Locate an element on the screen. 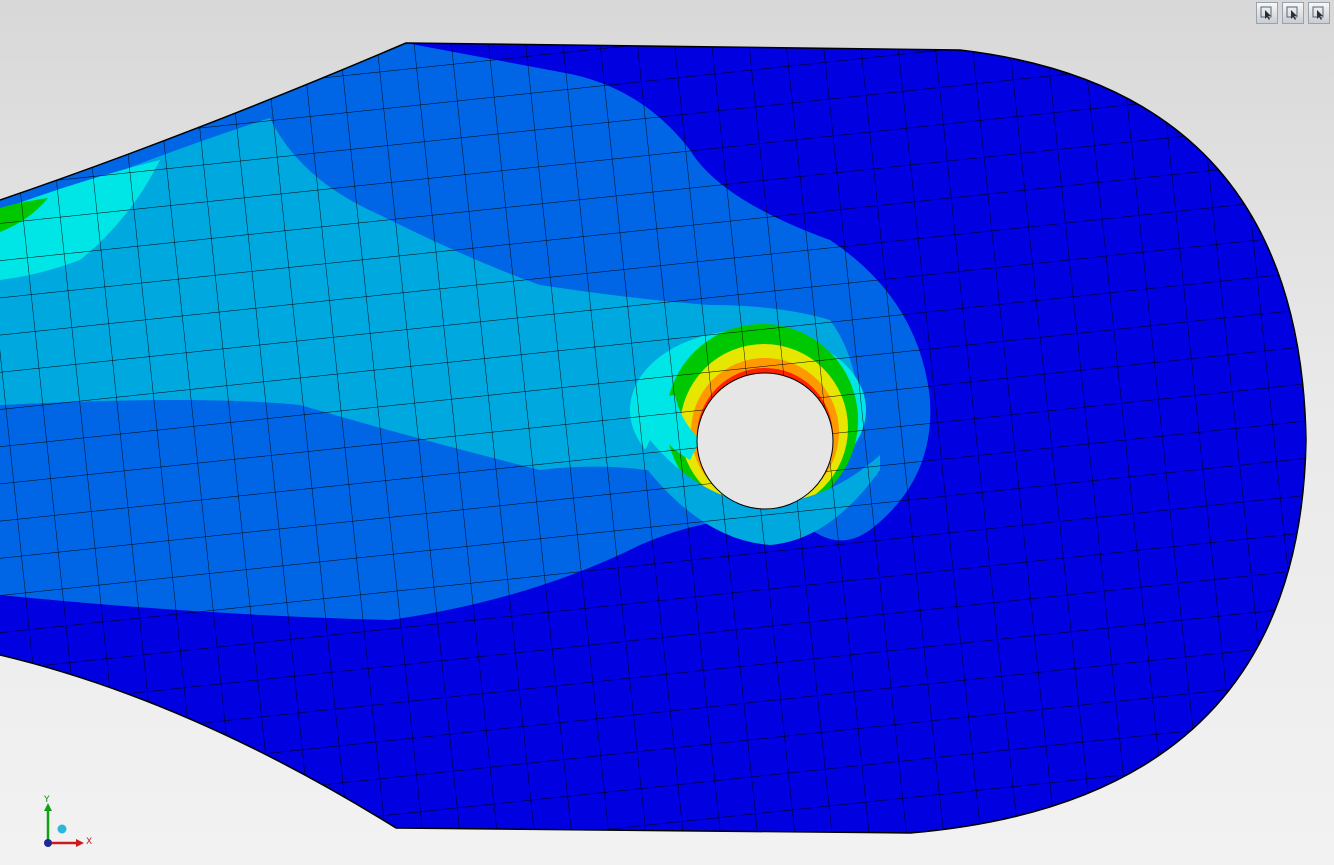 The height and width of the screenshot is (865, 1334). triad-axes-icon is located at coordinates (64, 825).